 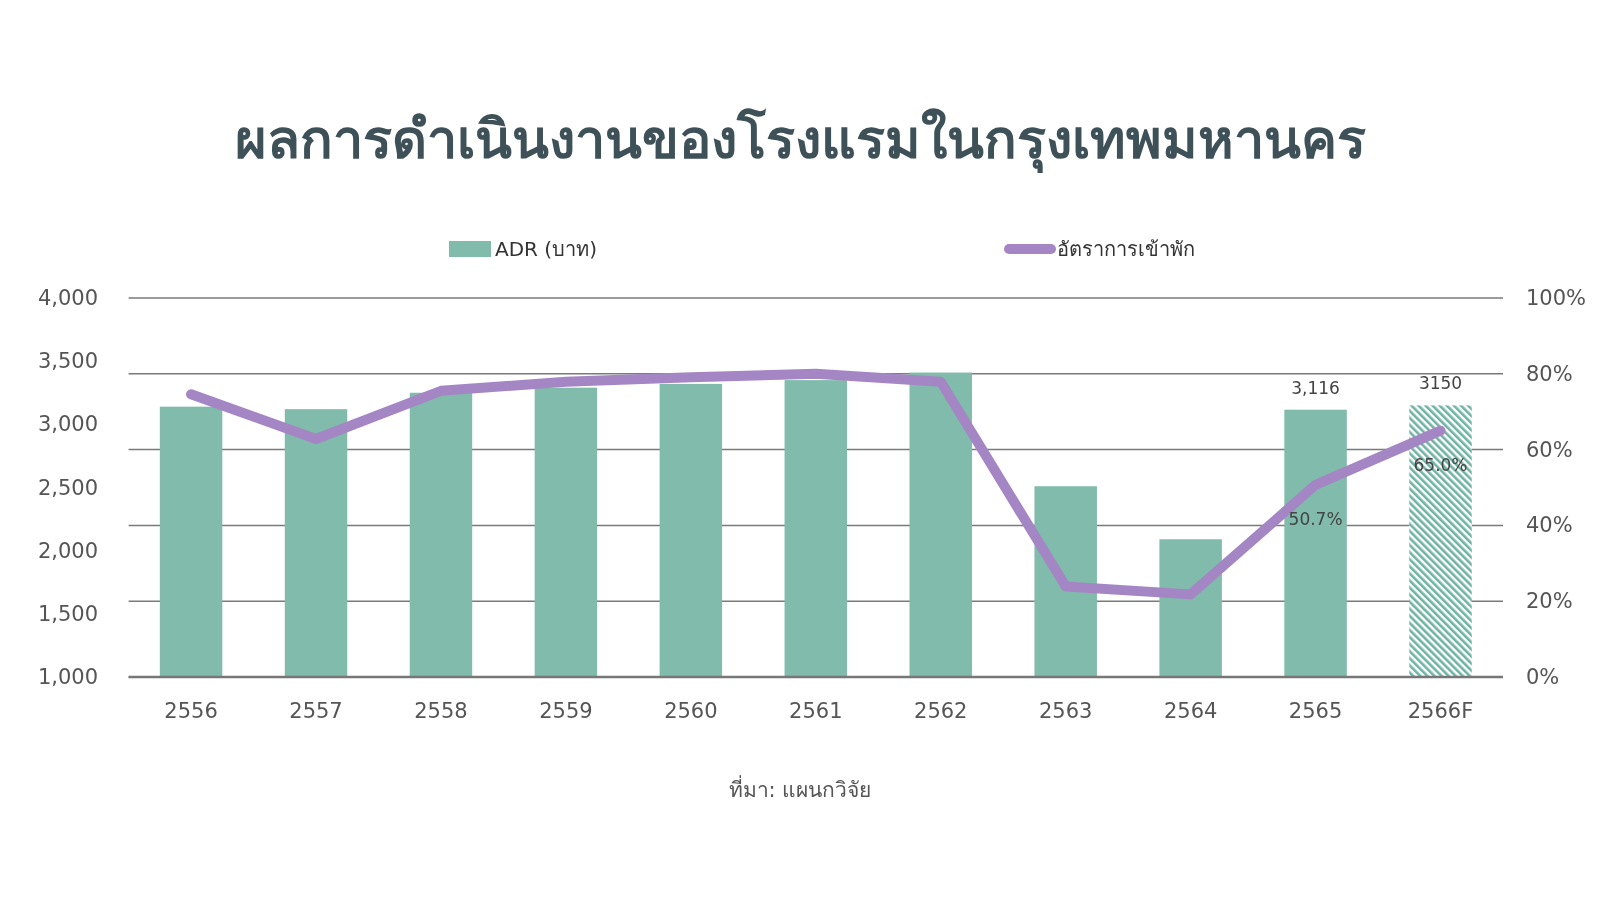 What do you see at coordinates (1549, 449) in the screenshot?
I see `y2-tick-label: 60%` at bounding box center [1549, 449].